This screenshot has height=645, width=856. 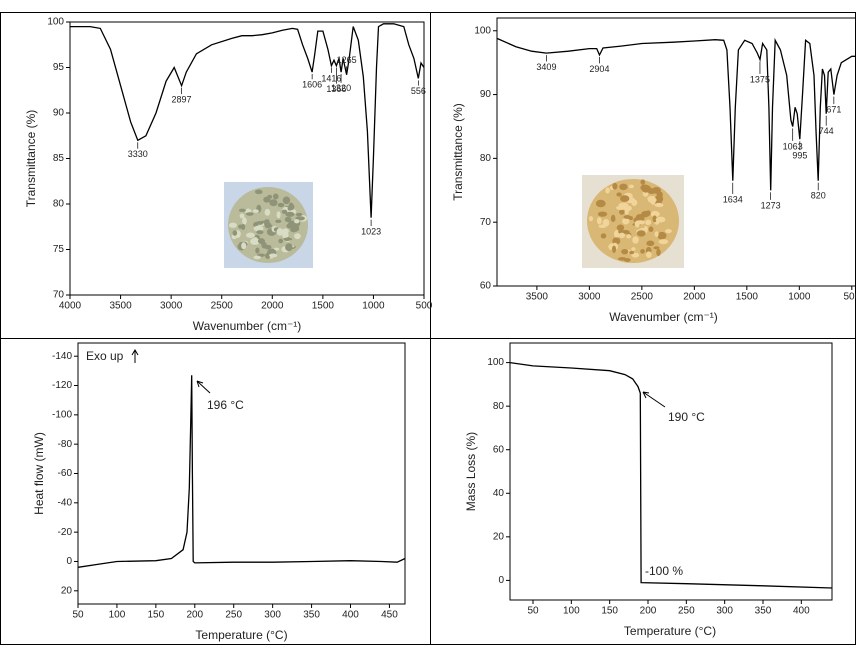 I want to click on peak-label: 1375, so click(x=760, y=79).